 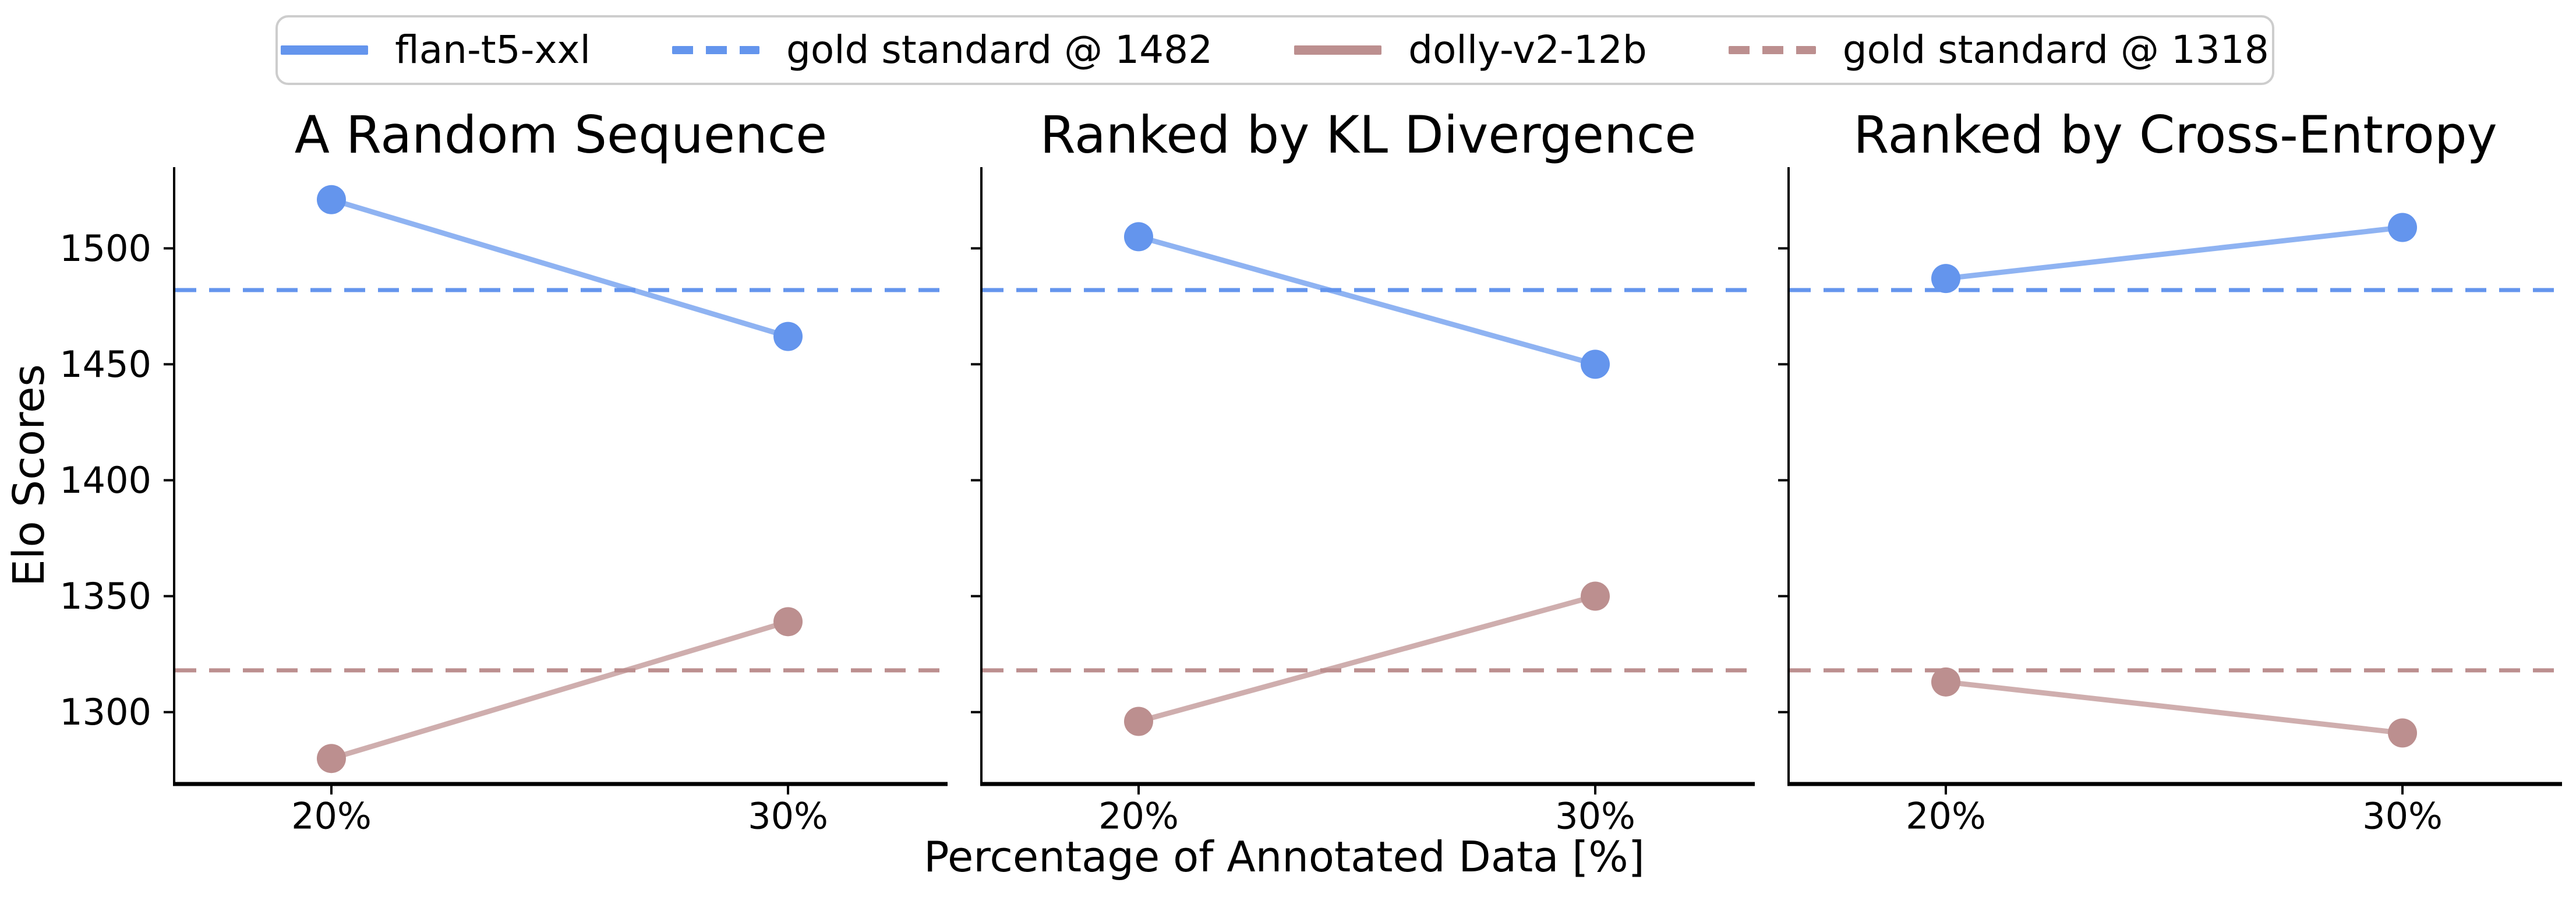 What do you see at coordinates (105, 596) in the screenshot?
I see `y-tick-label: 1350` at bounding box center [105, 596].